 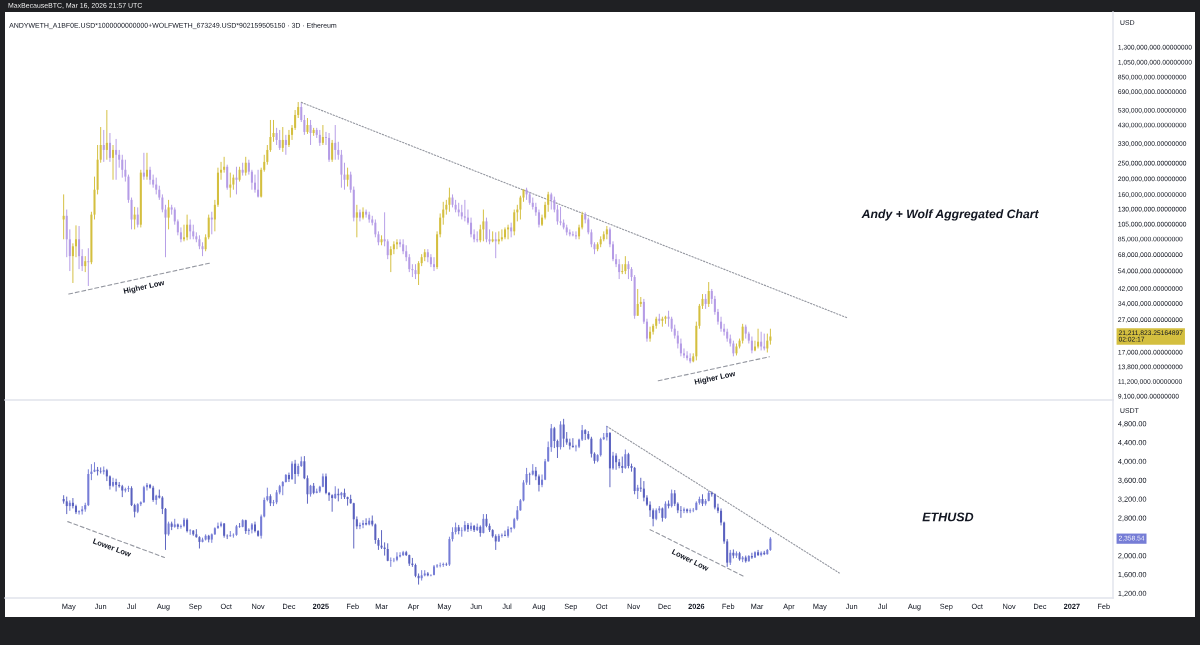 What do you see at coordinates (950, 215) in the screenshot?
I see `text: Andy + Wolf Aggregated Chart` at bounding box center [950, 215].